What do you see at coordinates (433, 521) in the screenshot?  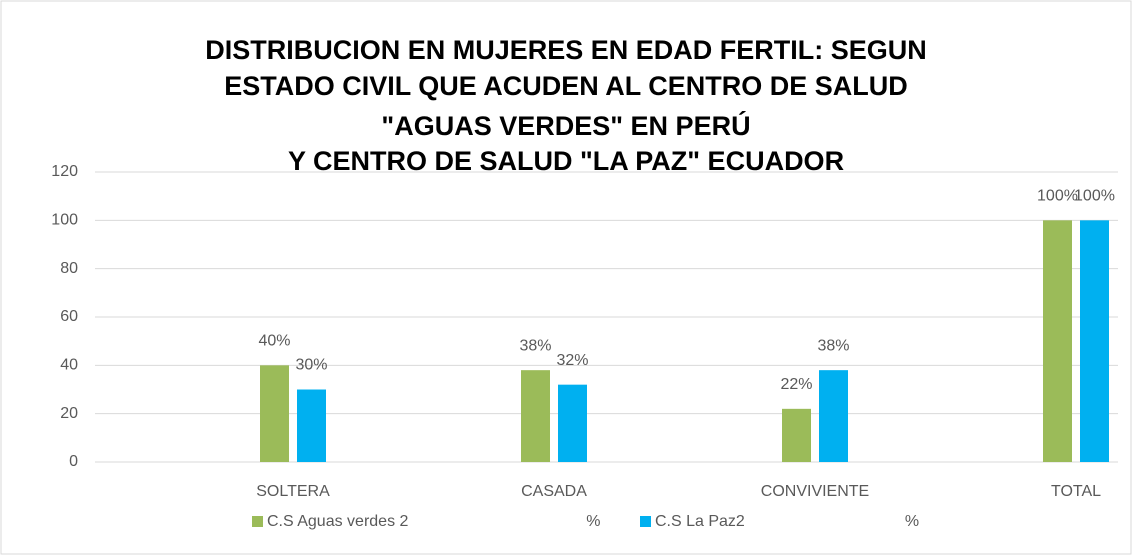 I see `legend-label: C.S Aguas verdes 2 %` at bounding box center [433, 521].